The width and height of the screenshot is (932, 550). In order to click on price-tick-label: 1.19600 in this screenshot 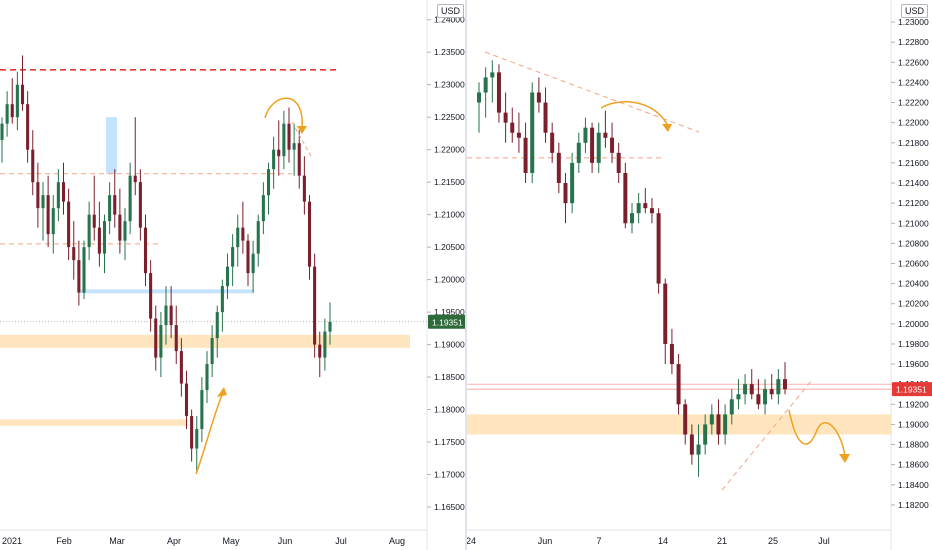, I will do `click(913, 364)`.